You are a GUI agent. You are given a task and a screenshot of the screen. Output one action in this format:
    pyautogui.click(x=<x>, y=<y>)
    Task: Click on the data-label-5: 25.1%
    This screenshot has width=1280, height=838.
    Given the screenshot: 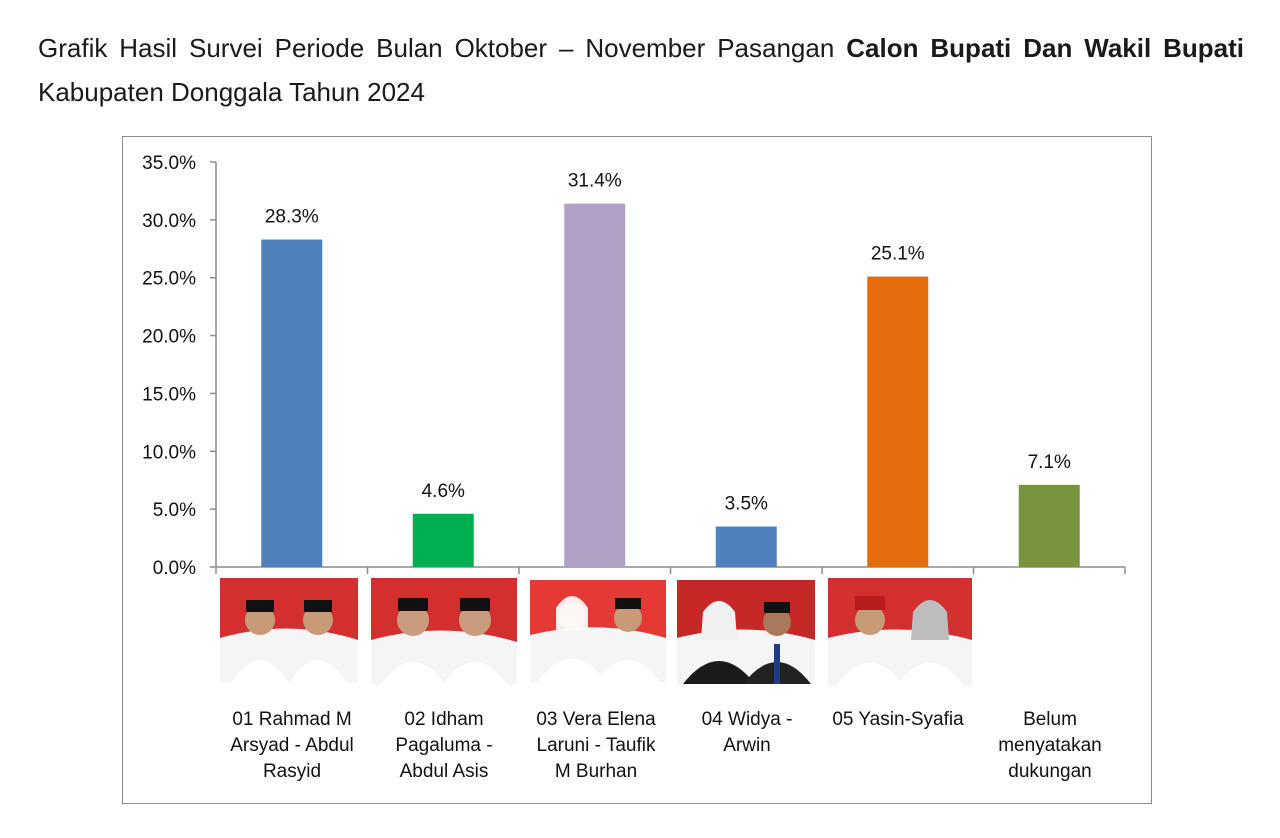 What is the action you would take?
    pyautogui.click(x=898, y=254)
    